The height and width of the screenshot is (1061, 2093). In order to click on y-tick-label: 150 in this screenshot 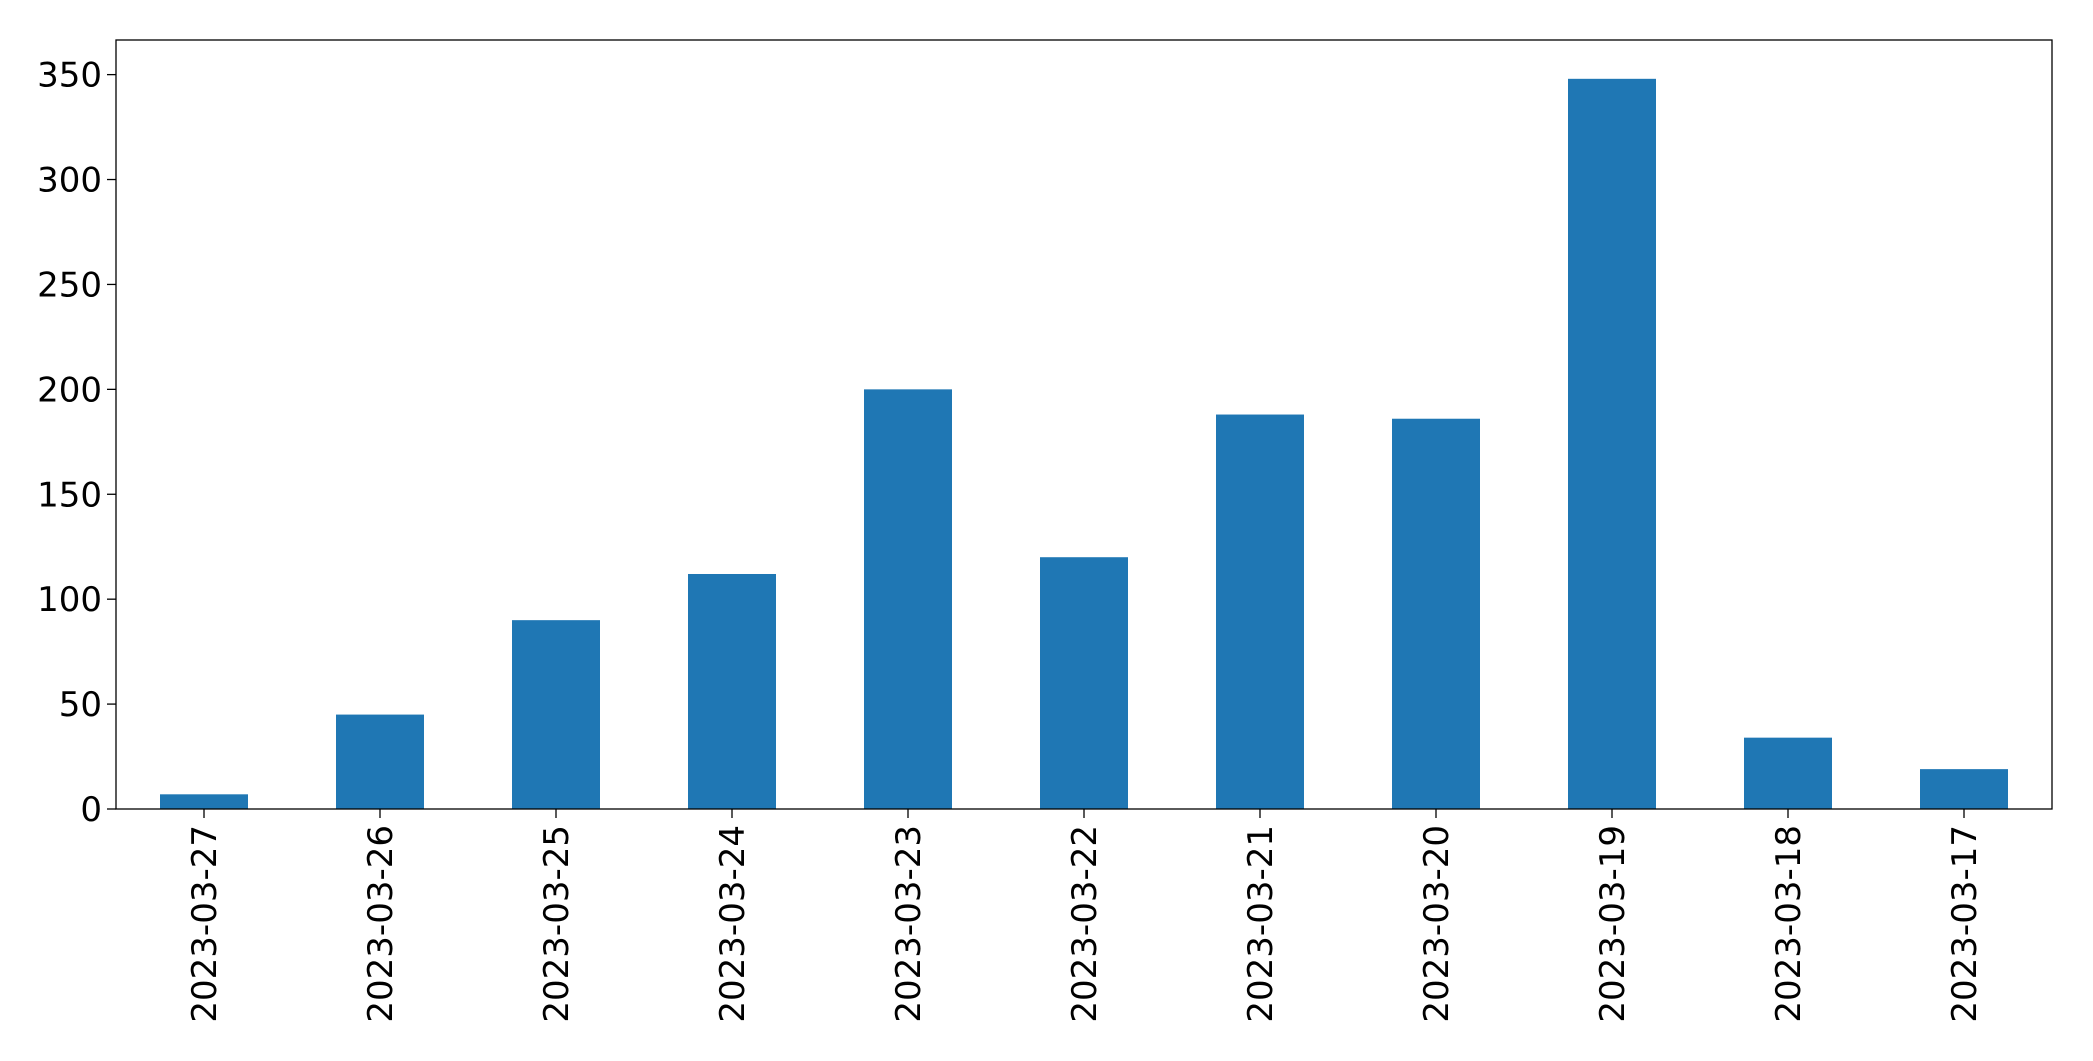, I will do `click(69, 495)`.